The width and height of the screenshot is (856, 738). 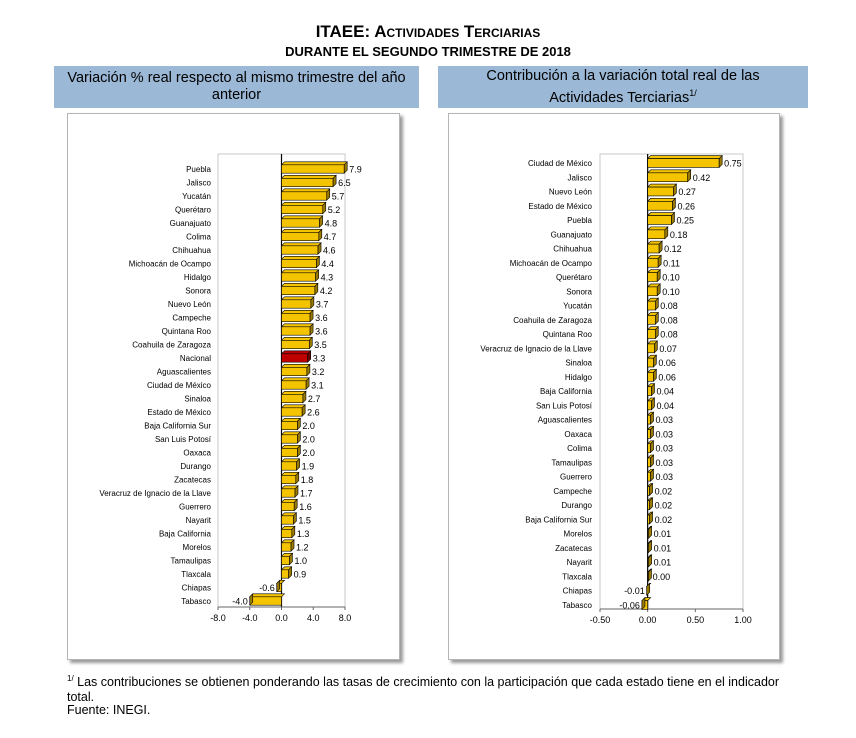 I want to click on category-label: Chiapas, so click(x=196, y=588).